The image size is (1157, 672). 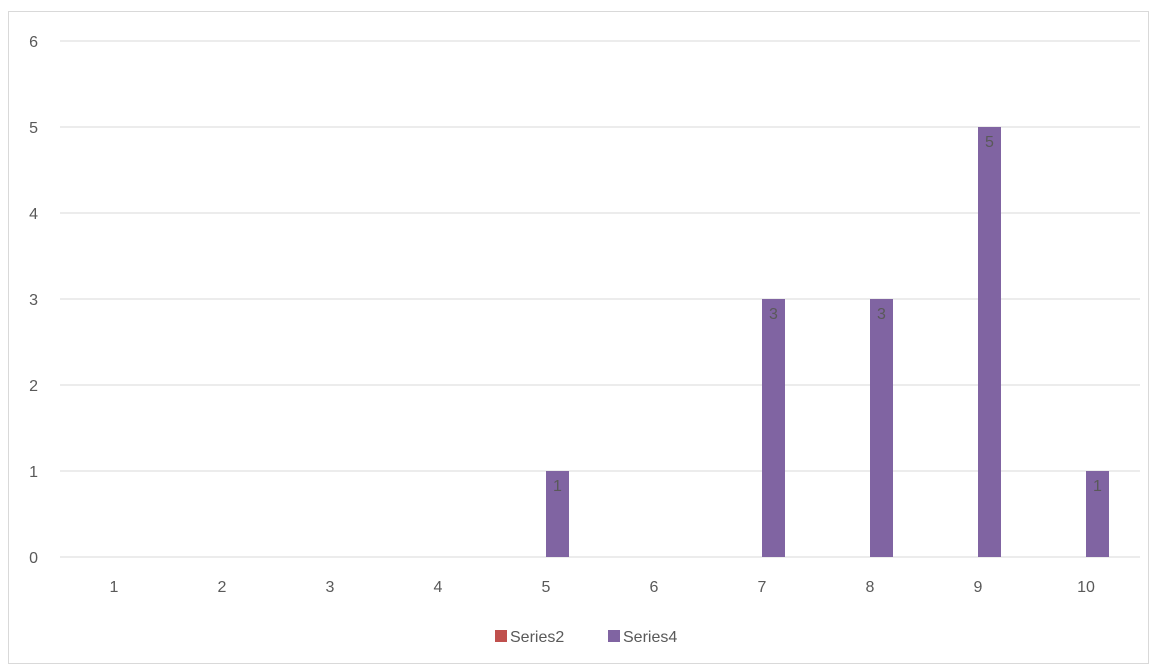 I want to click on y-tick-label-1: 1, so click(x=33, y=472).